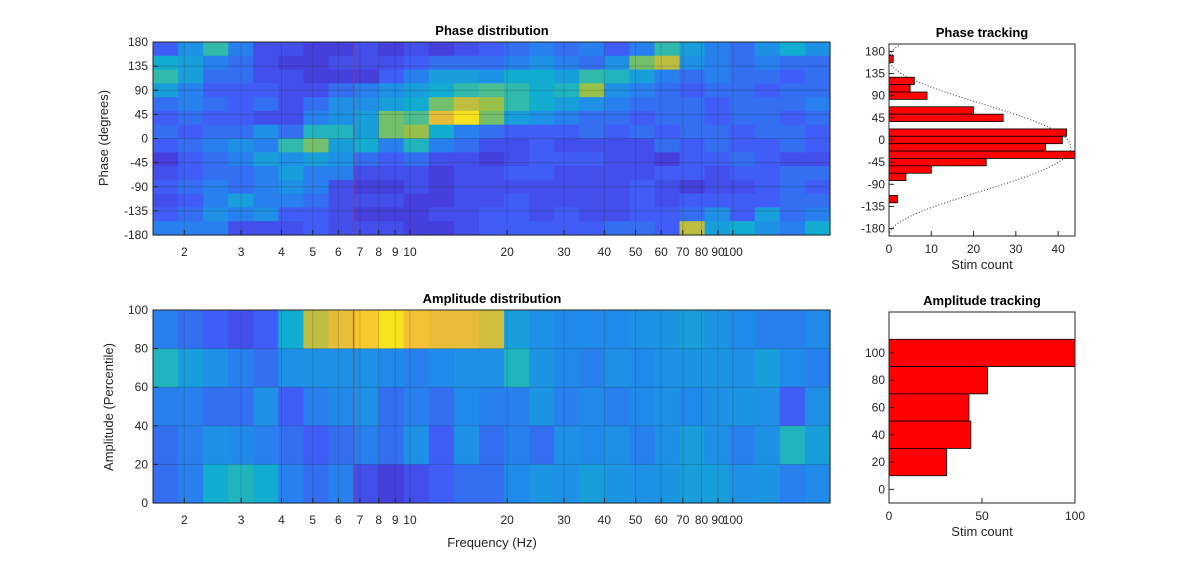  I want to click on y-tick-label: 80, so click(879, 380).